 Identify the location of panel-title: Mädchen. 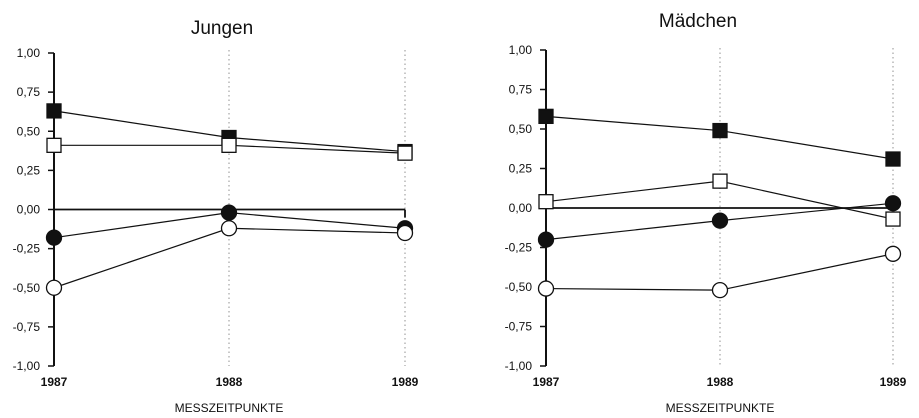
(698, 21).